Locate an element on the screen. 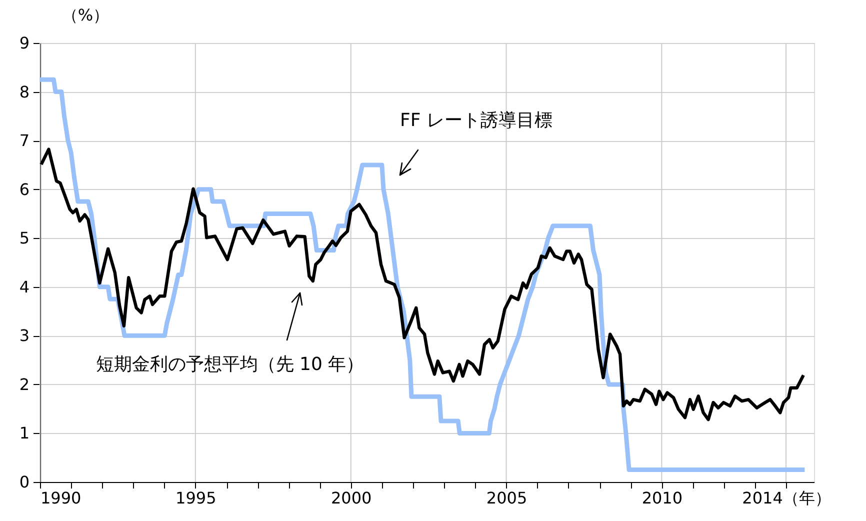 The image size is (866, 521). y-tick-label: 4 is located at coordinates (24, 286).